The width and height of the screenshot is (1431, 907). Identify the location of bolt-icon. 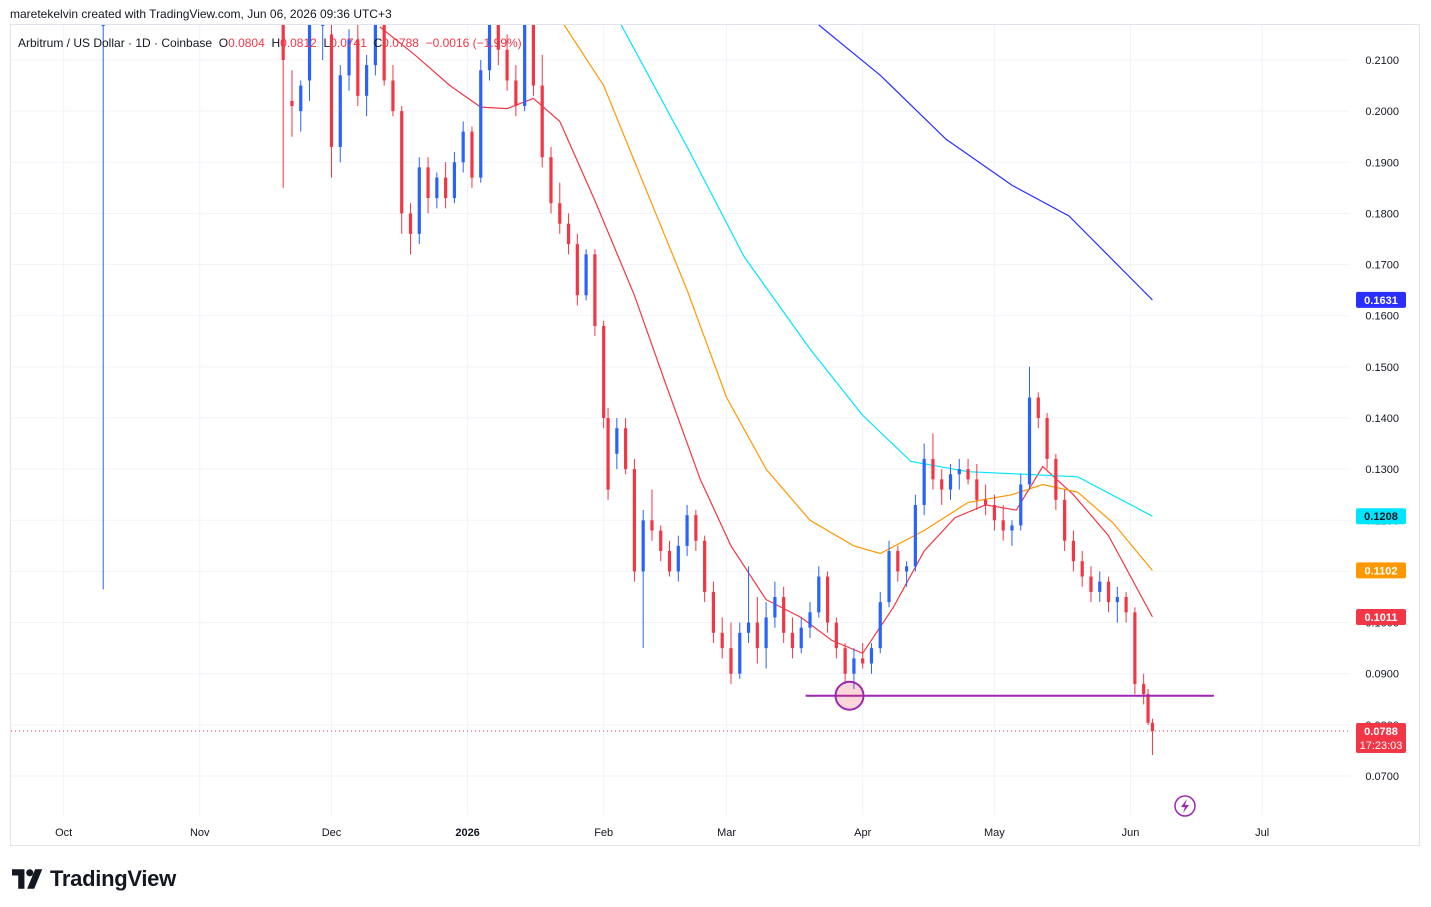
(1185, 806).